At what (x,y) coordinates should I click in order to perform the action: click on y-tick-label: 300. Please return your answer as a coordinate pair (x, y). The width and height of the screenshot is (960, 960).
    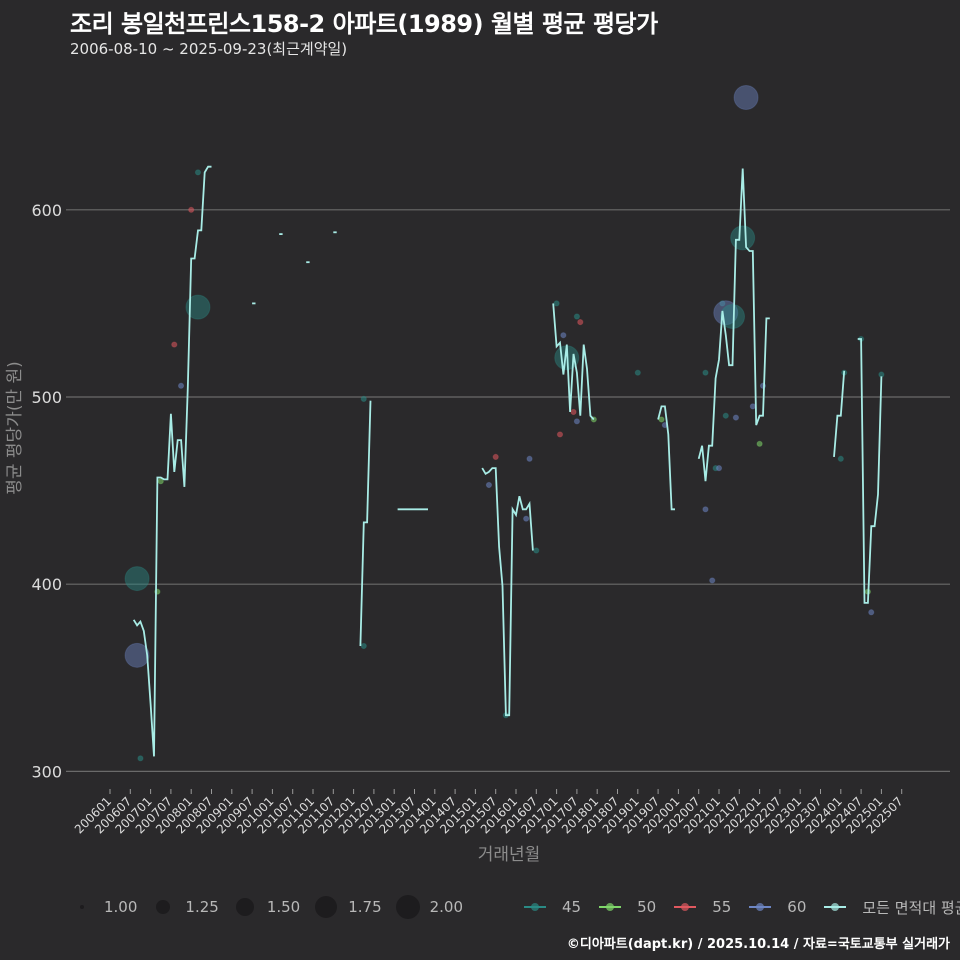
    Looking at the image, I should click on (46, 771).